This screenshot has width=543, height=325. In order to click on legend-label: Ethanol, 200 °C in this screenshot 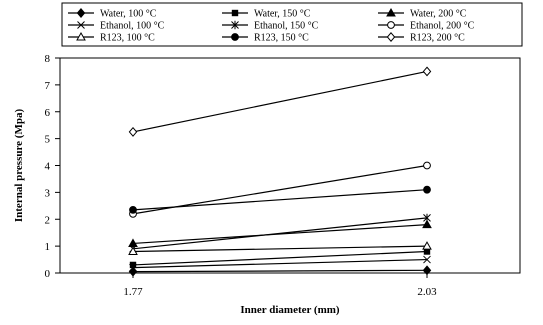, I will do `click(442, 26)`.